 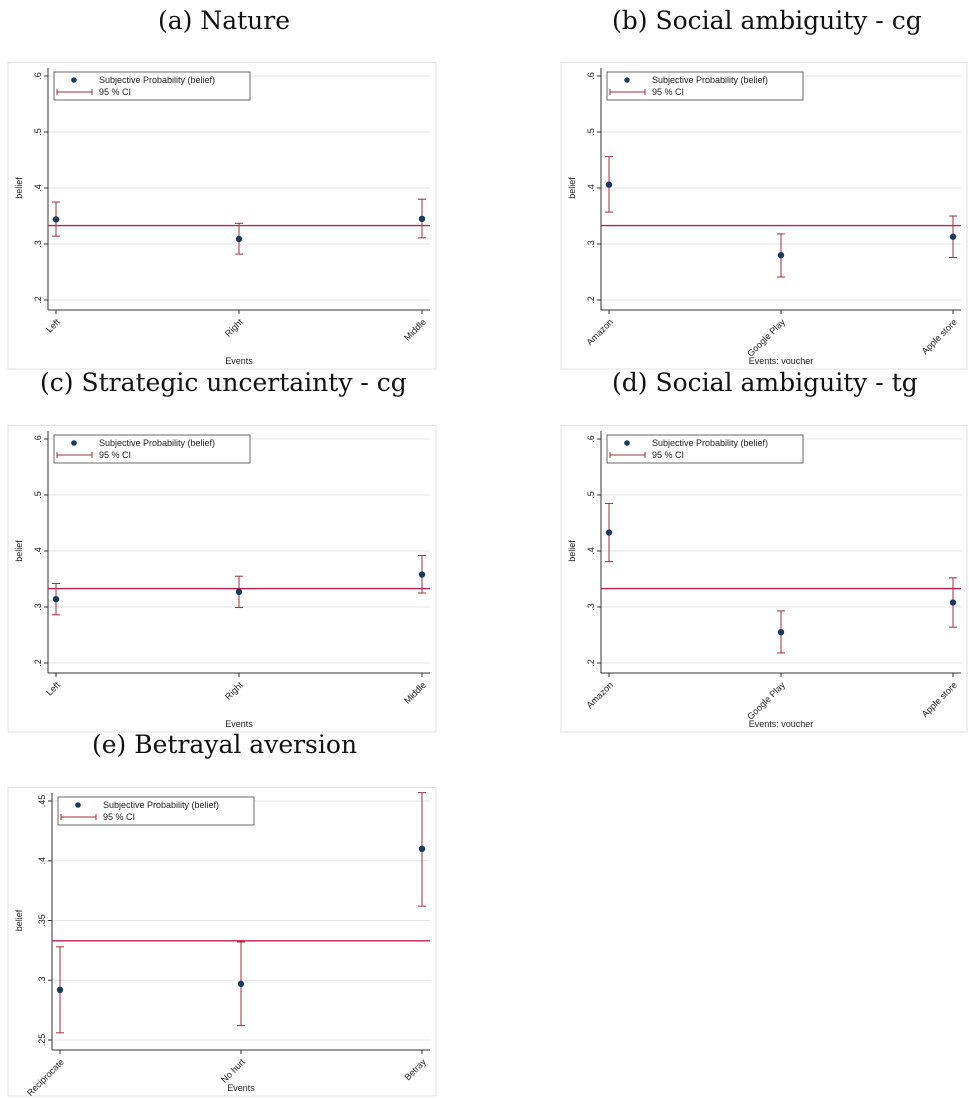 What do you see at coordinates (225, 744) in the screenshot?
I see `caption-e: (e) Betrayal aversion` at bounding box center [225, 744].